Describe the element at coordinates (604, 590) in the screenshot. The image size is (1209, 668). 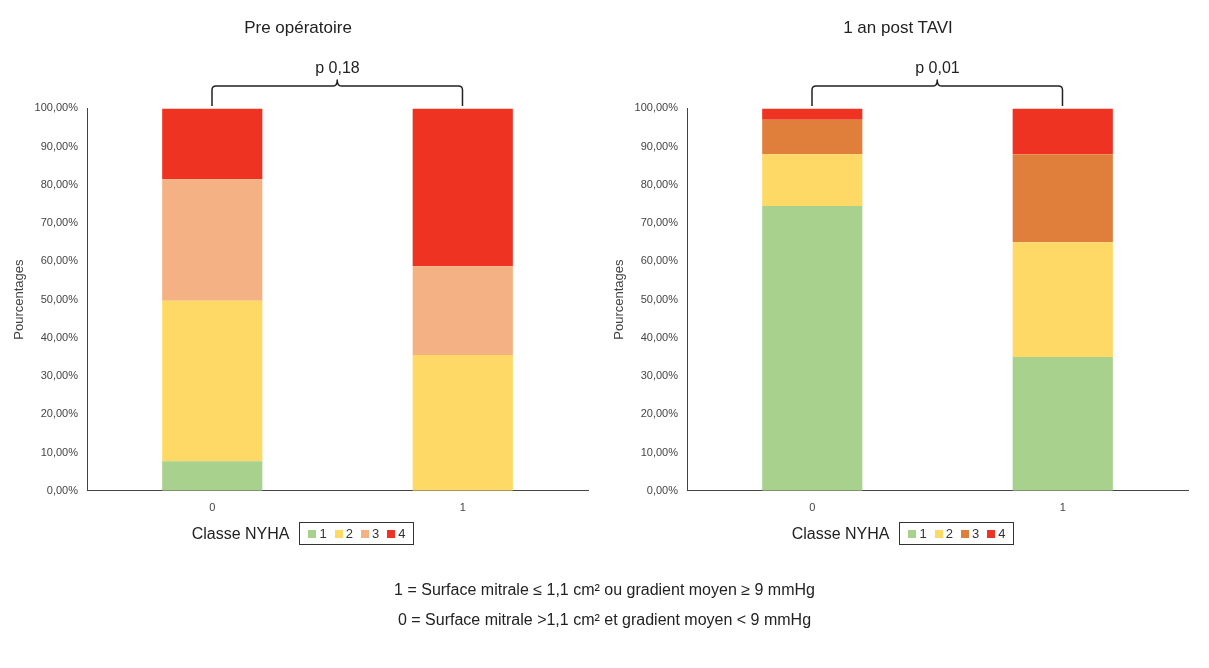
I see `text: 1 = Surface mitrale ≤ 1,1 cm² ou gradient moyen ≥ 9 mmHg` at that location.